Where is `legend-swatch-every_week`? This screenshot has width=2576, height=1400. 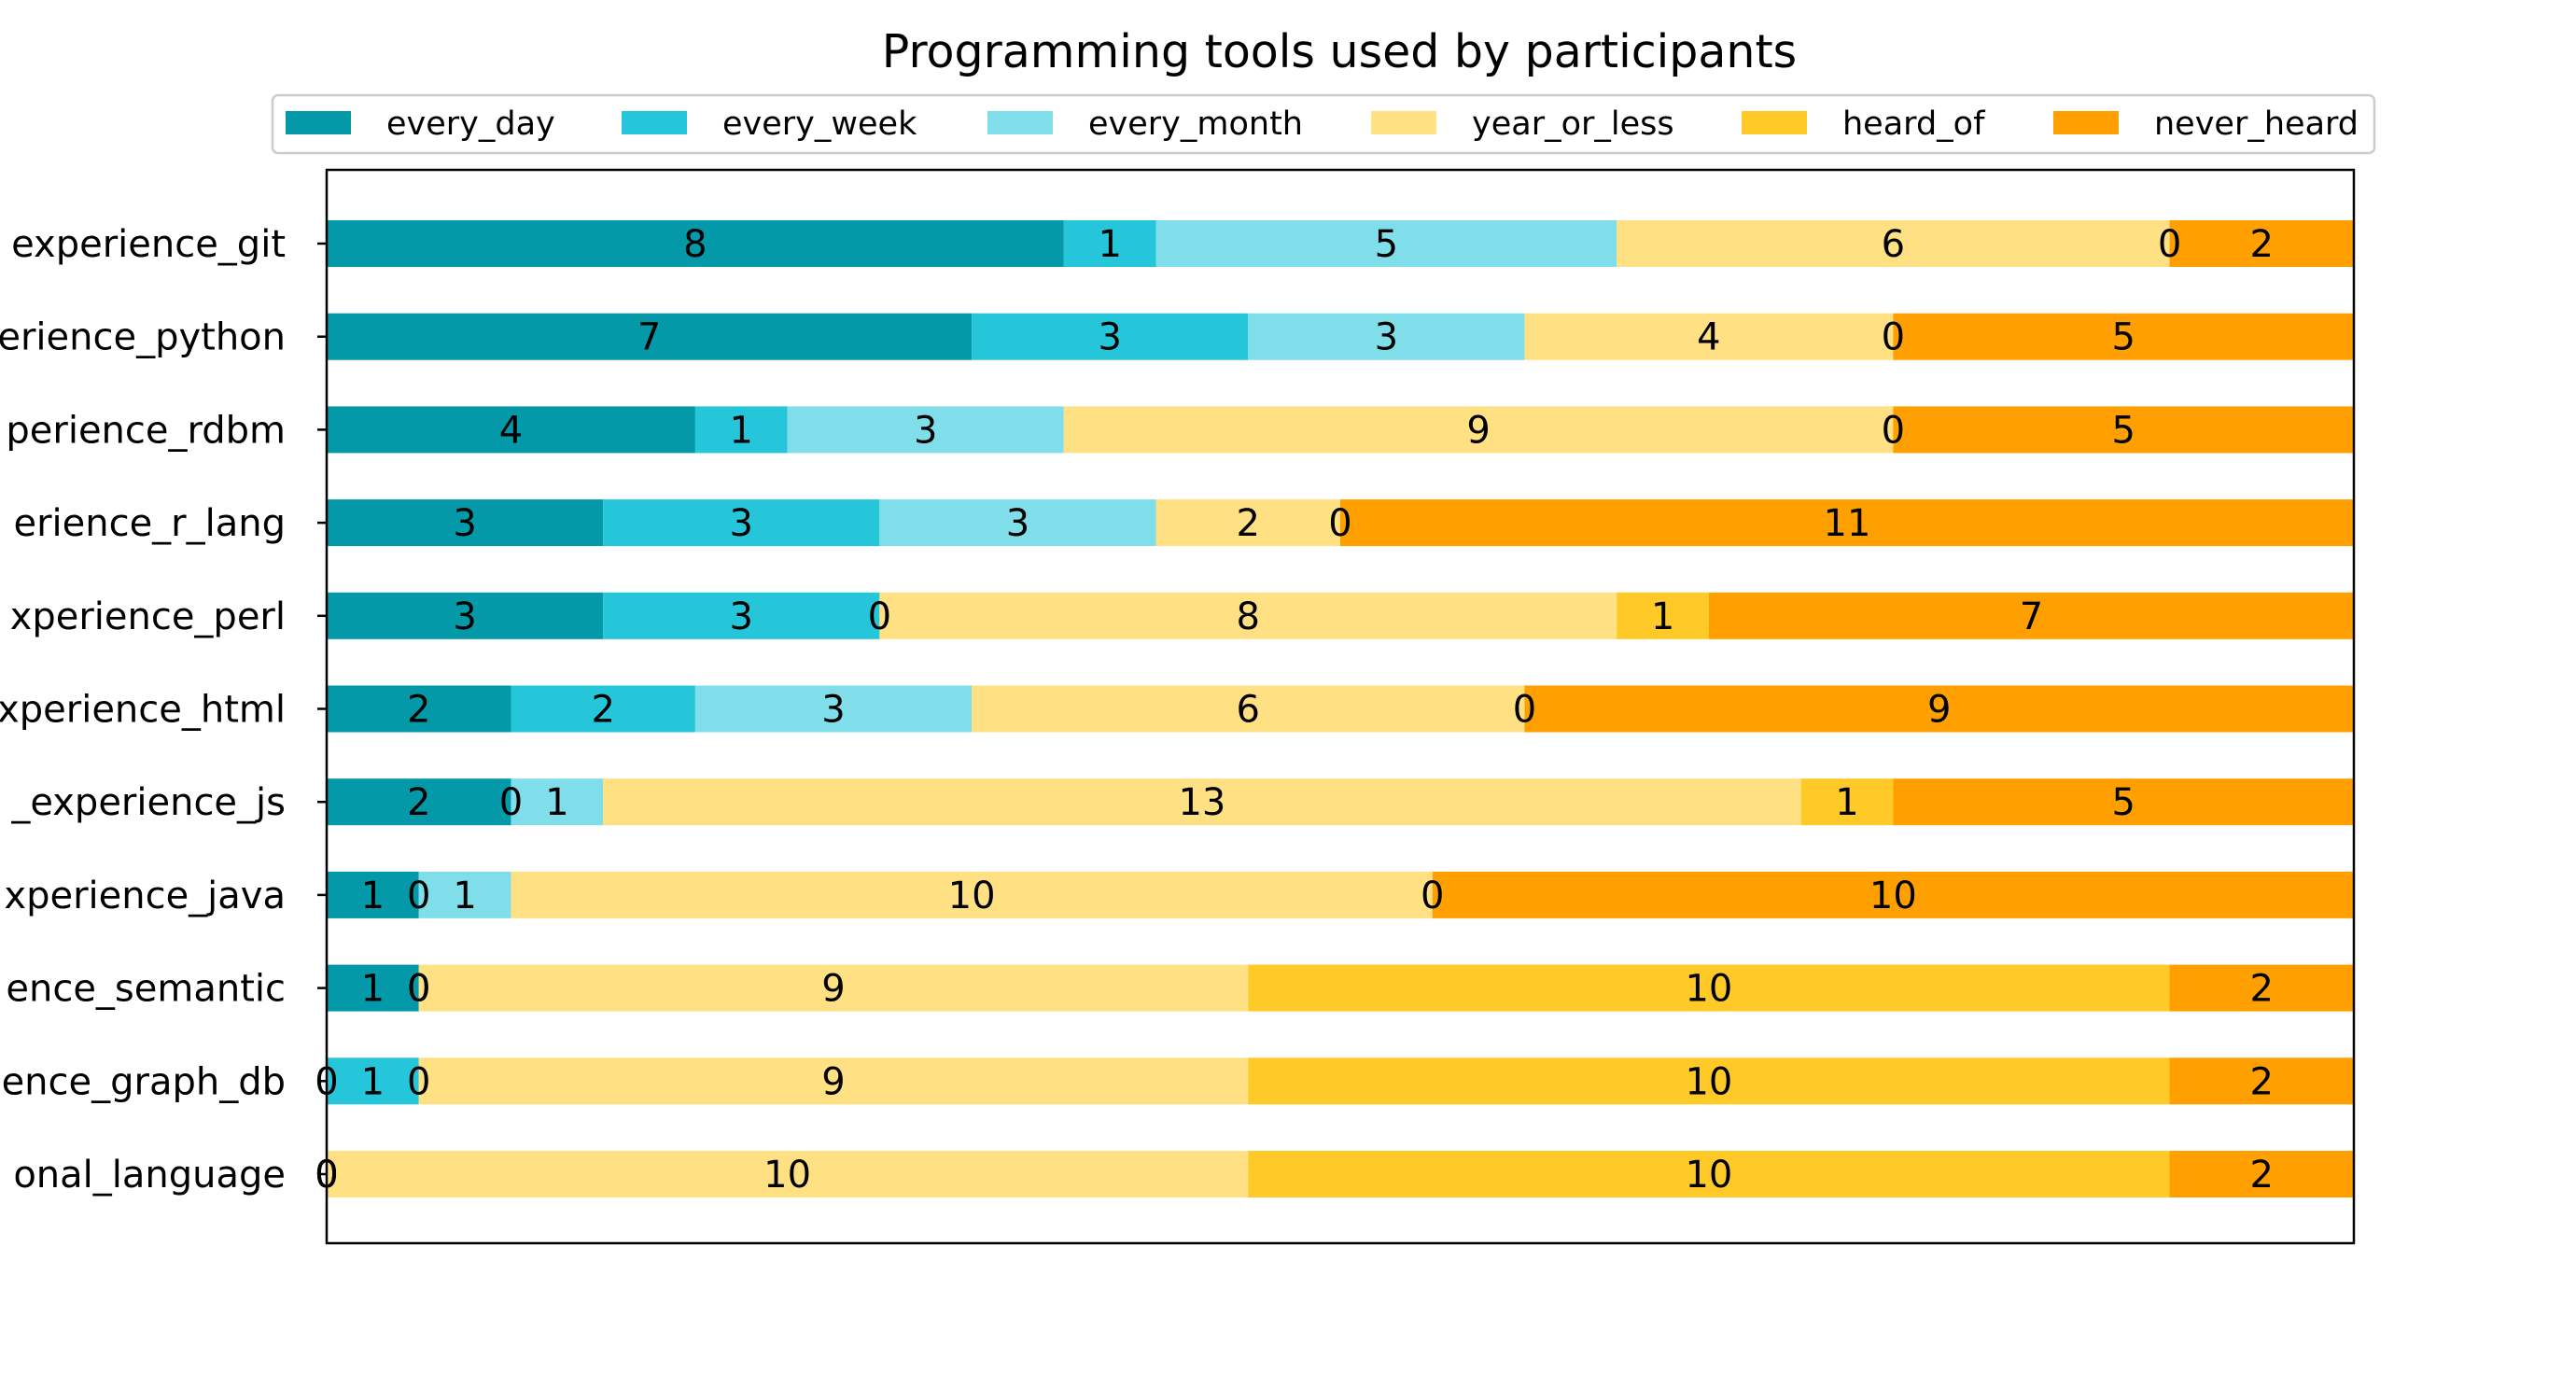
legend-swatch-every_week is located at coordinates (654, 122).